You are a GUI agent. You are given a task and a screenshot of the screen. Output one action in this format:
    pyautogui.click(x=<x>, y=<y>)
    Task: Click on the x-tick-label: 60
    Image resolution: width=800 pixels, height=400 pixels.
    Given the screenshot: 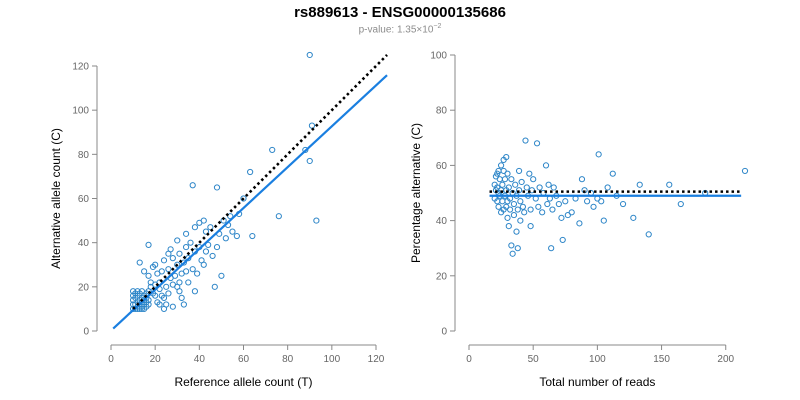 What is the action you would take?
    pyautogui.click(x=244, y=359)
    